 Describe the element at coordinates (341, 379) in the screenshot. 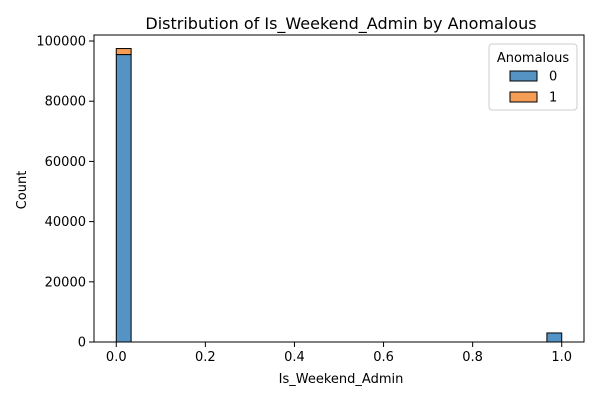

I see `x-axis-label: Is_Weekend_Admin` at that location.